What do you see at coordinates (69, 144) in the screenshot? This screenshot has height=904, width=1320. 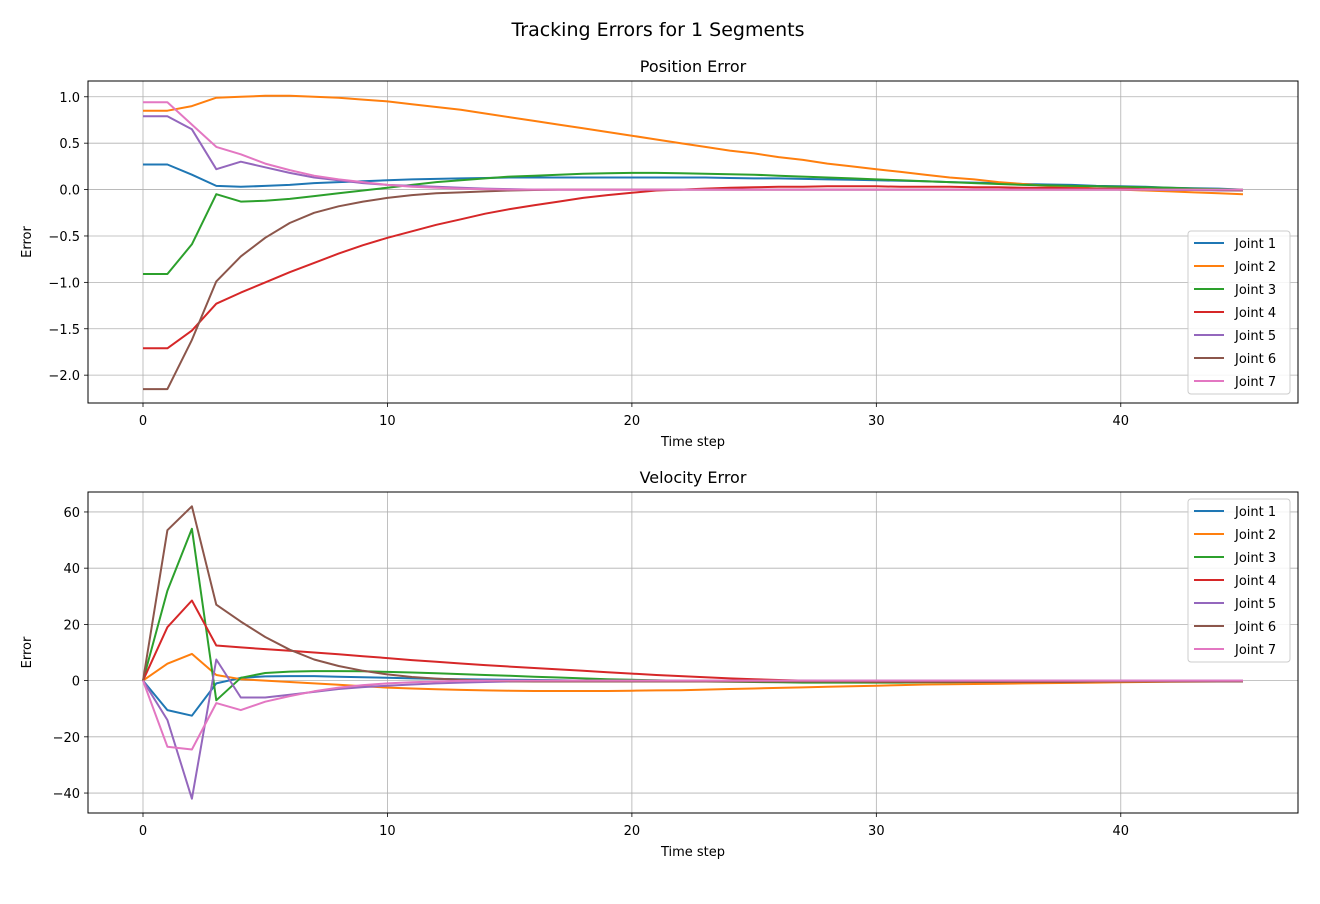 I see `y-tick-label: 0.5` at bounding box center [69, 144].